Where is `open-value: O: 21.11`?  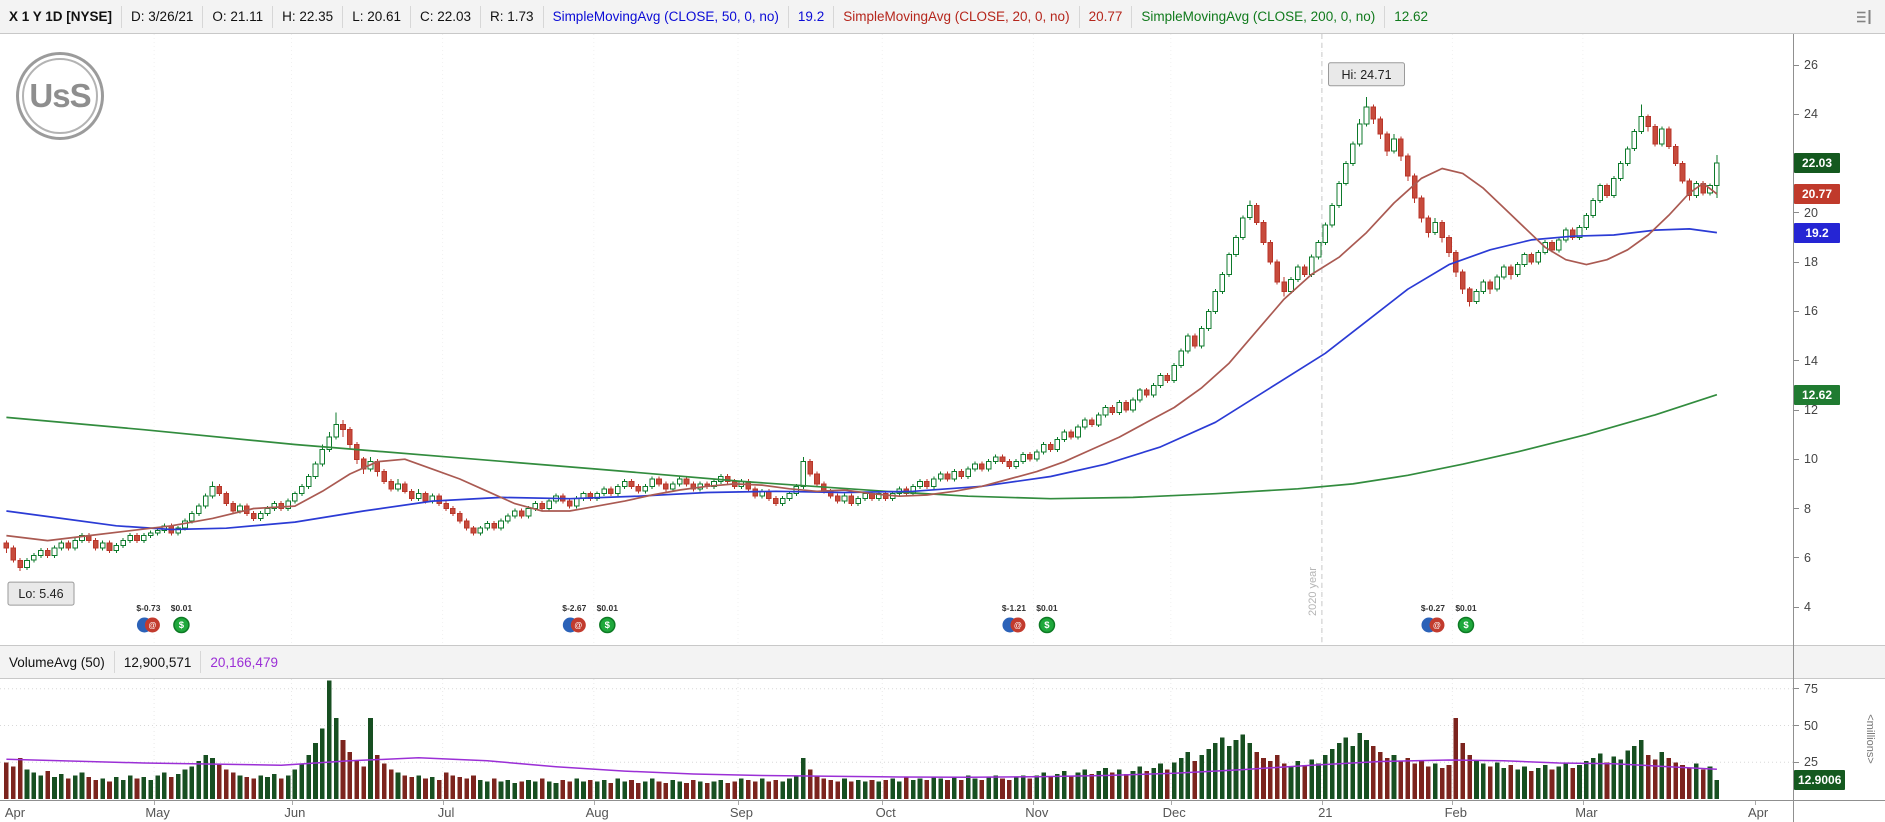
open-value: O: 21.11 is located at coordinates (238, 16).